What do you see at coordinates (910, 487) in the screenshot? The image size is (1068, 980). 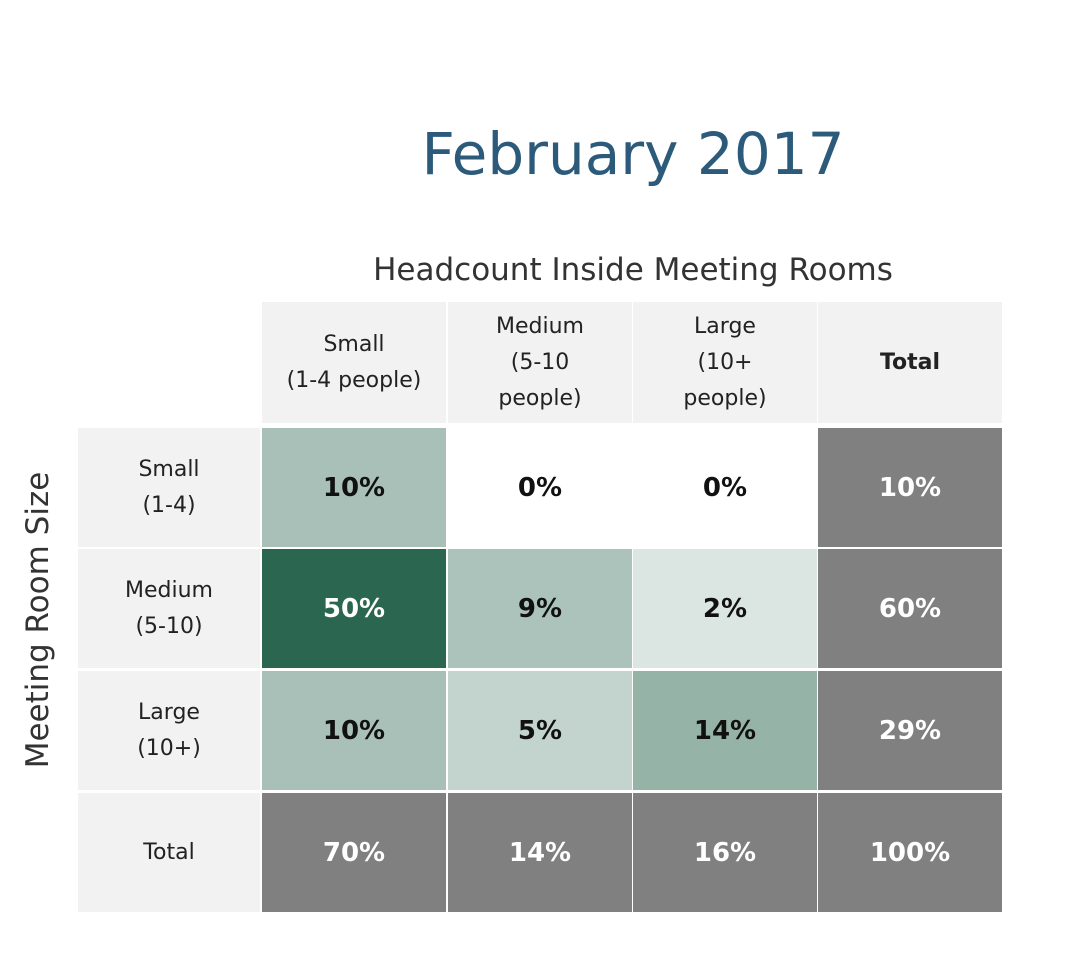 I see `total-cell: 10%` at bounding box center [910, 487].